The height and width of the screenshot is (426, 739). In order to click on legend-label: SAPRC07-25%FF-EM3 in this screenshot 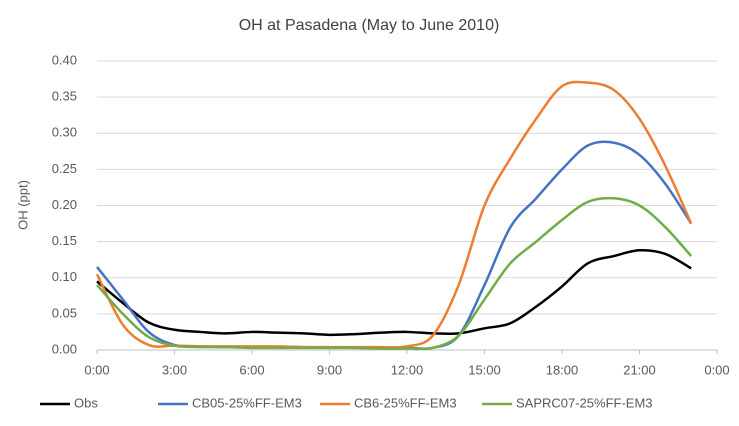, I will do `click(584, 402)`.